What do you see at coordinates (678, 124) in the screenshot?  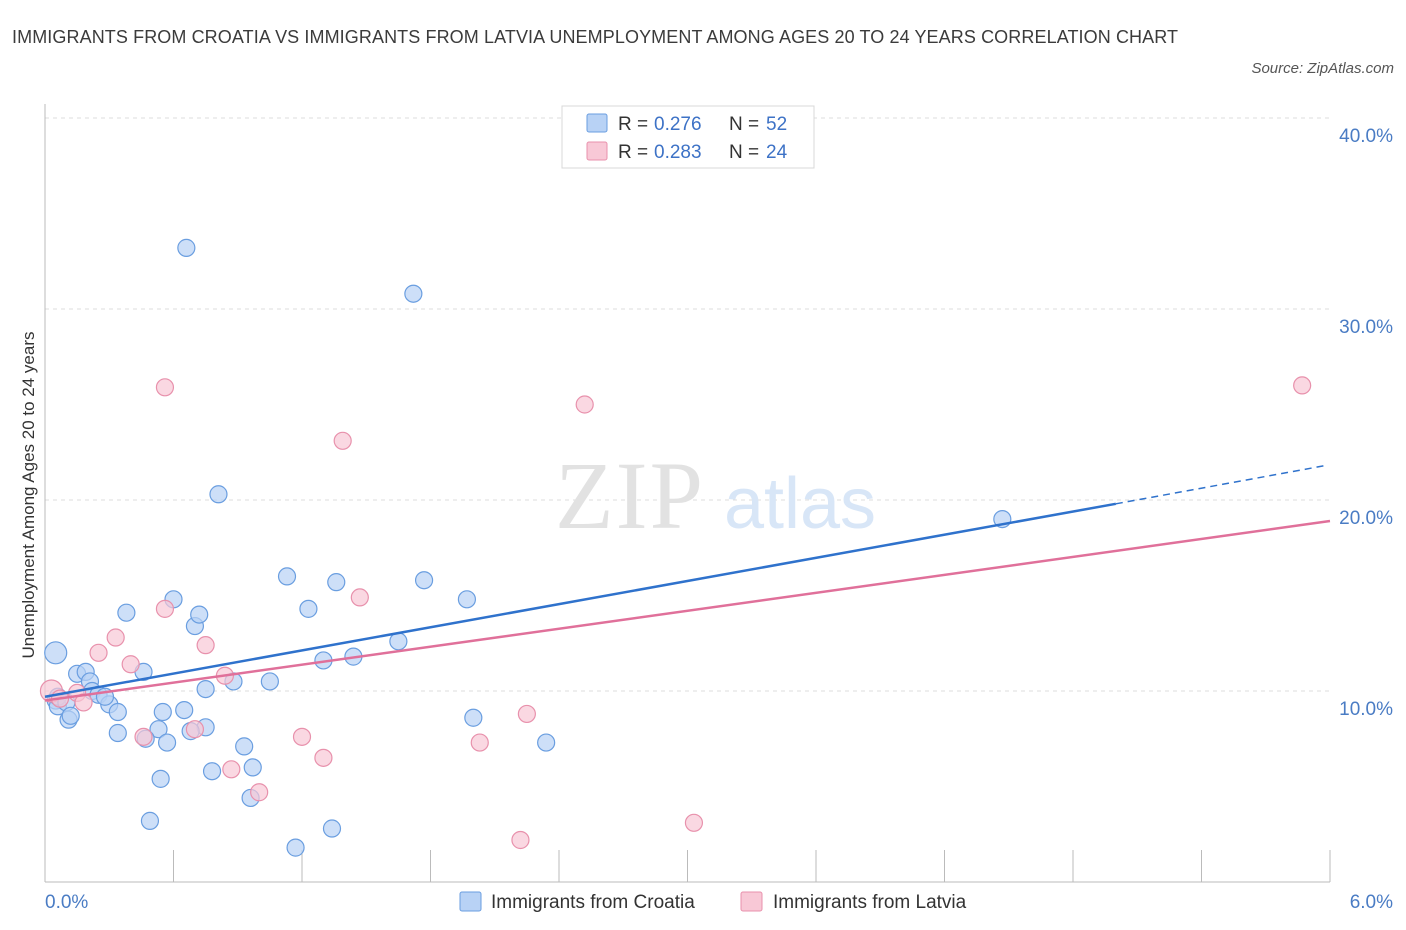 I see `legend-r-value-croatia: 0.276` at bounding box center [678, 124].